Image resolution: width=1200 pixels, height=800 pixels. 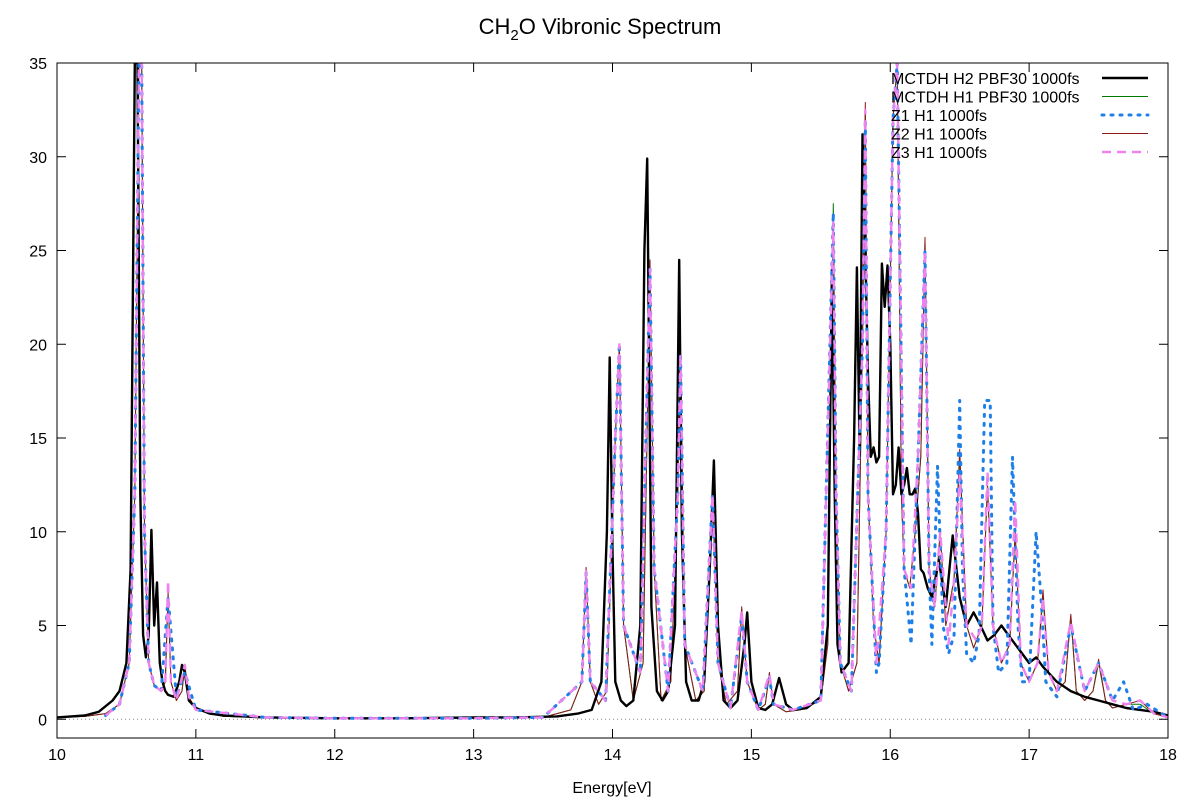 What do you see at coordinates (890, 755) in the screenshot?
I see `x-tick-label: 16` at bounding box center [890, 755].